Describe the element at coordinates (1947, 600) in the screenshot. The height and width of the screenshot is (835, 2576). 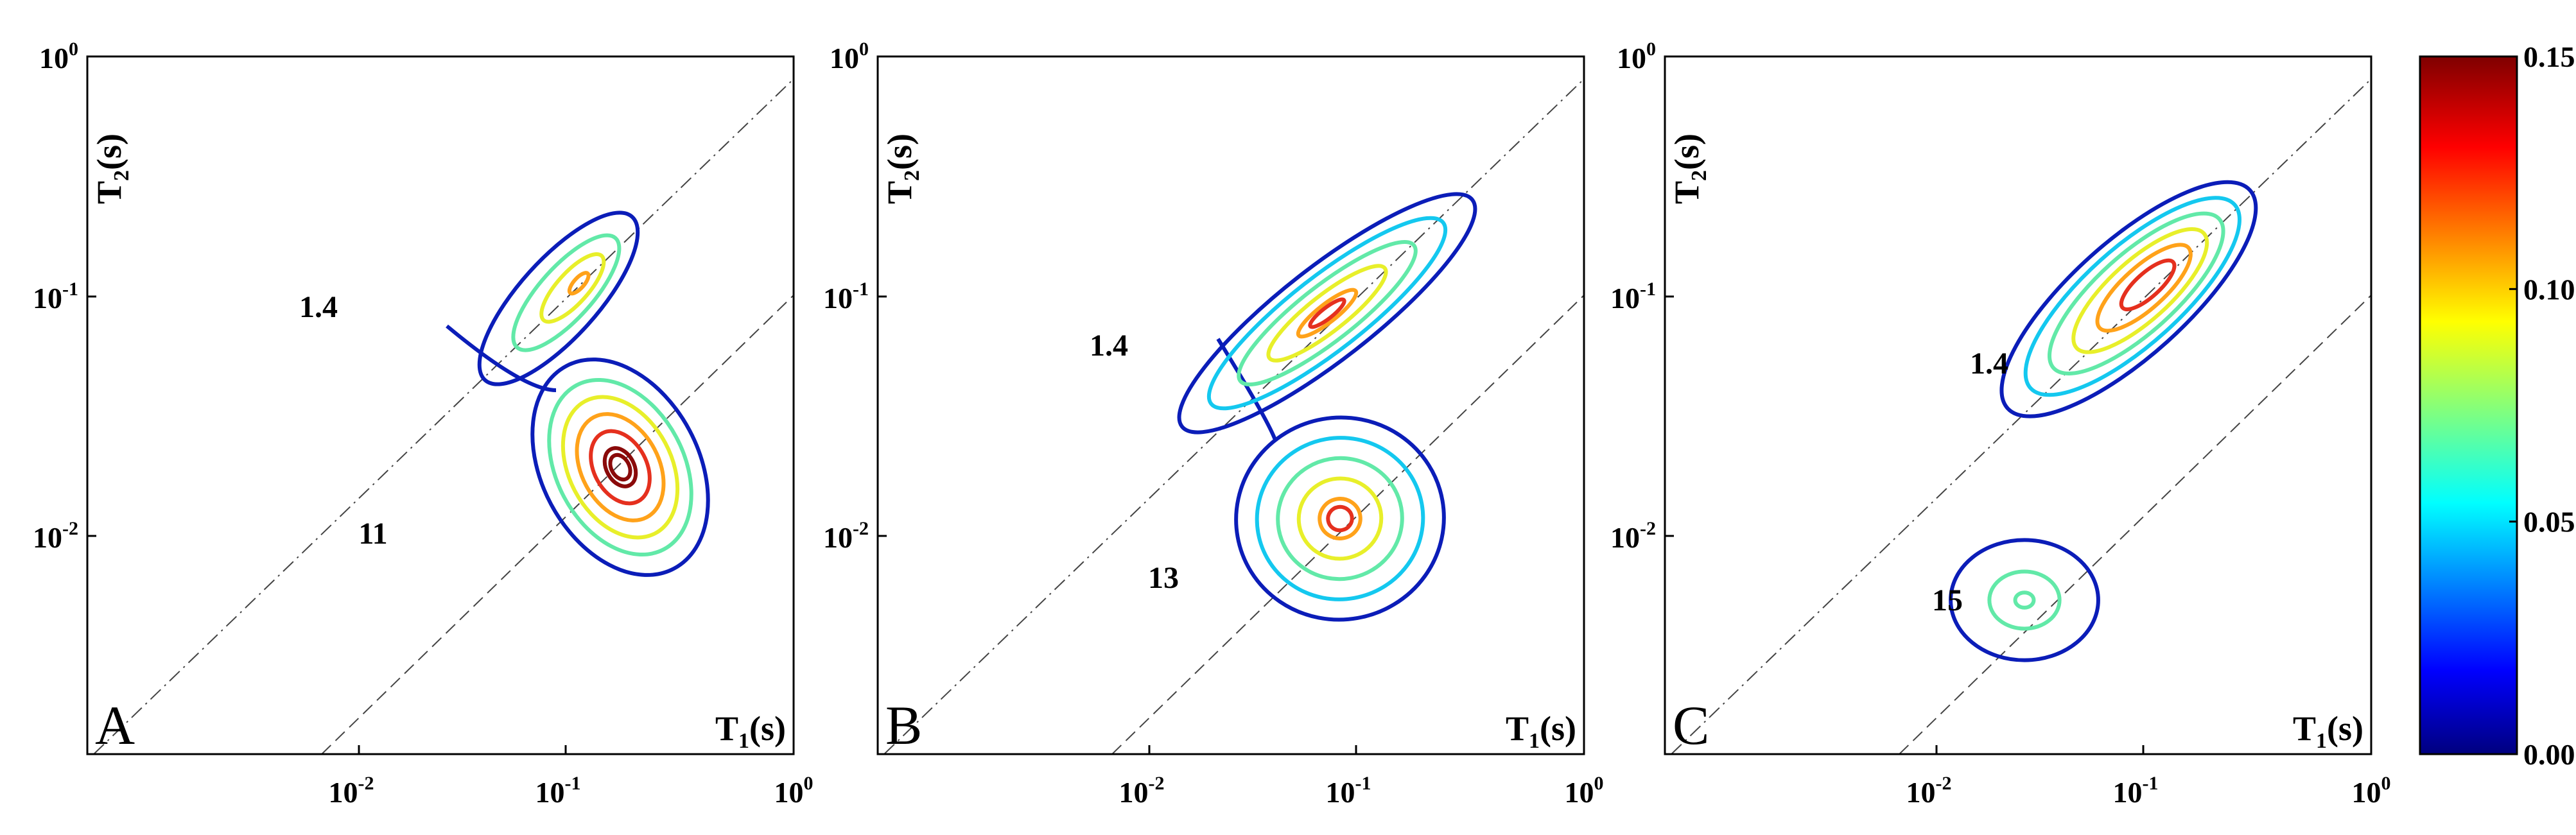
I see `peak-label: 15` at that location.